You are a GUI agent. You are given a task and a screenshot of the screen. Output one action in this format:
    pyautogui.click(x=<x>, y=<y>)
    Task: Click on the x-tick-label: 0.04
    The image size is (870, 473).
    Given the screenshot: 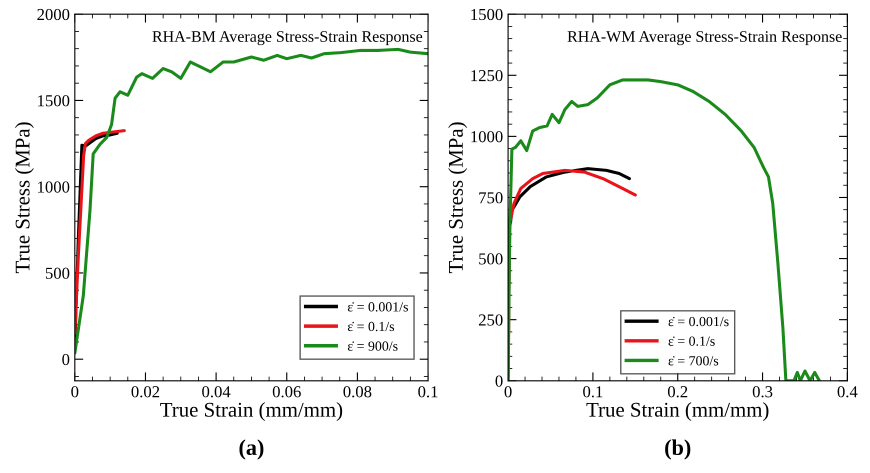 What is the action you would take?
    pyautogui.click(x=216, y=392)
    